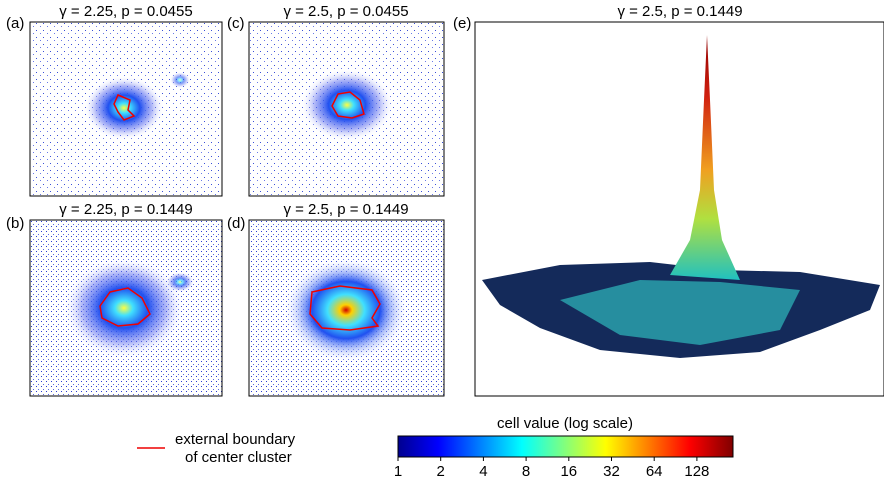 This screenshot has height=484, width=884. I want to click on legend-text: external boundary, so click(235, 439).